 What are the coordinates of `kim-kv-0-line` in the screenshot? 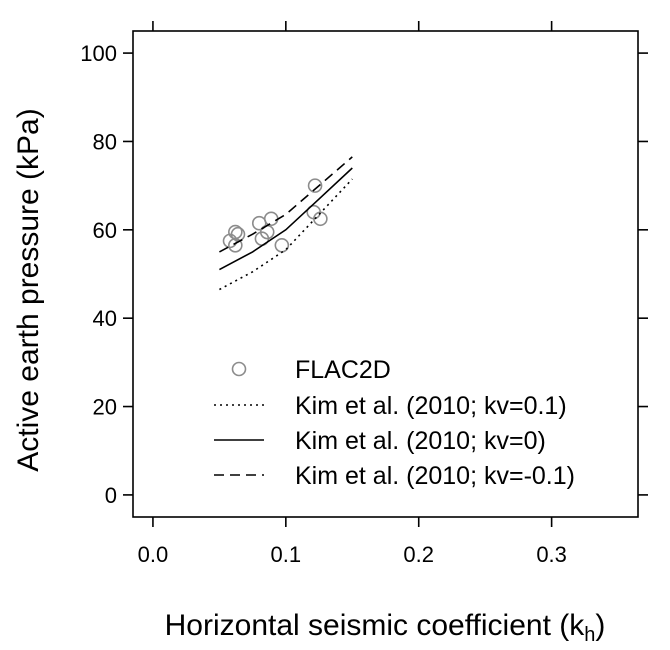 It's located at (286, 219).